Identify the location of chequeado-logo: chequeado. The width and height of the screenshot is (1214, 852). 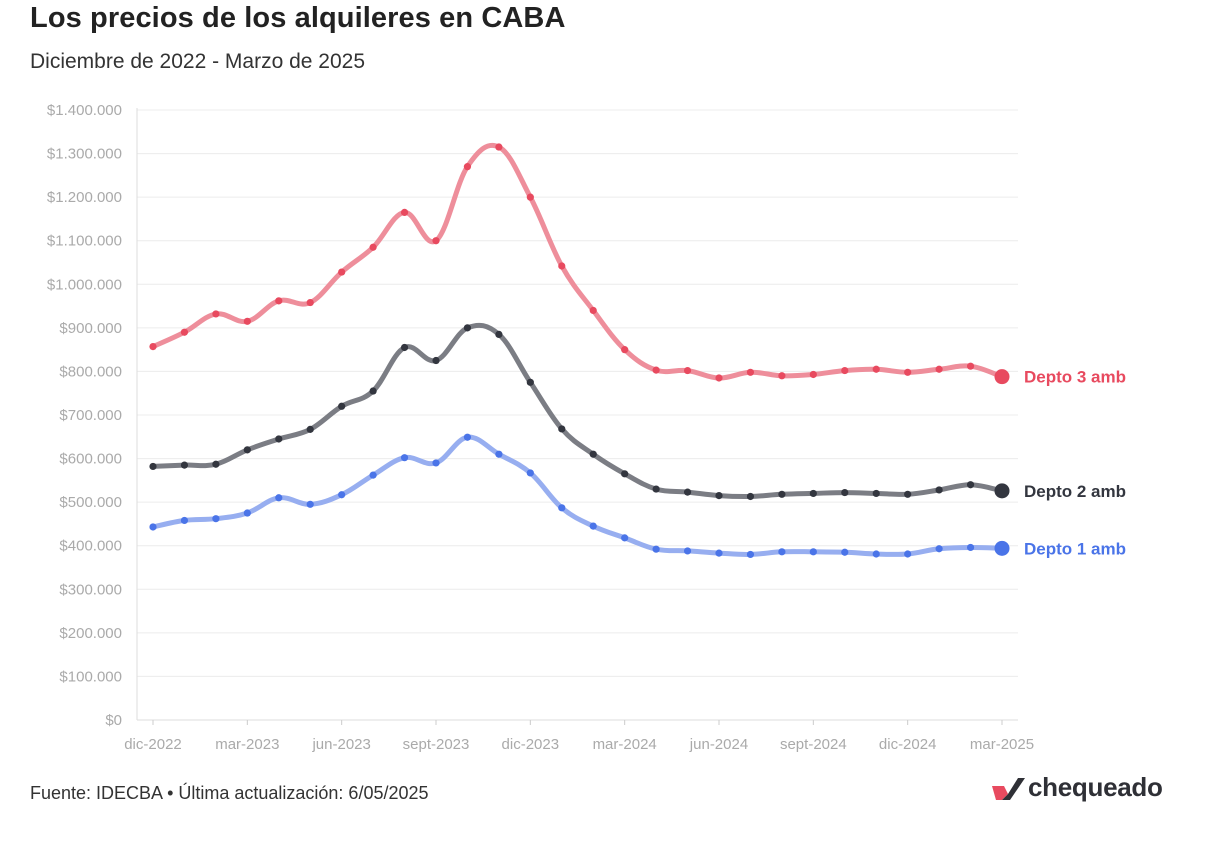
(1076, 787).